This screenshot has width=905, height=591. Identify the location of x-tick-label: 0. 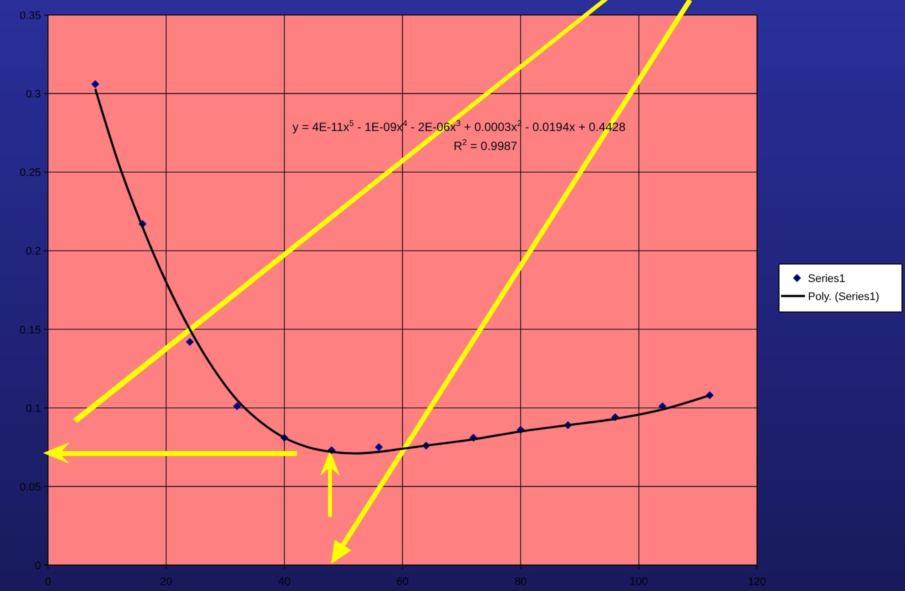
(48, 582).